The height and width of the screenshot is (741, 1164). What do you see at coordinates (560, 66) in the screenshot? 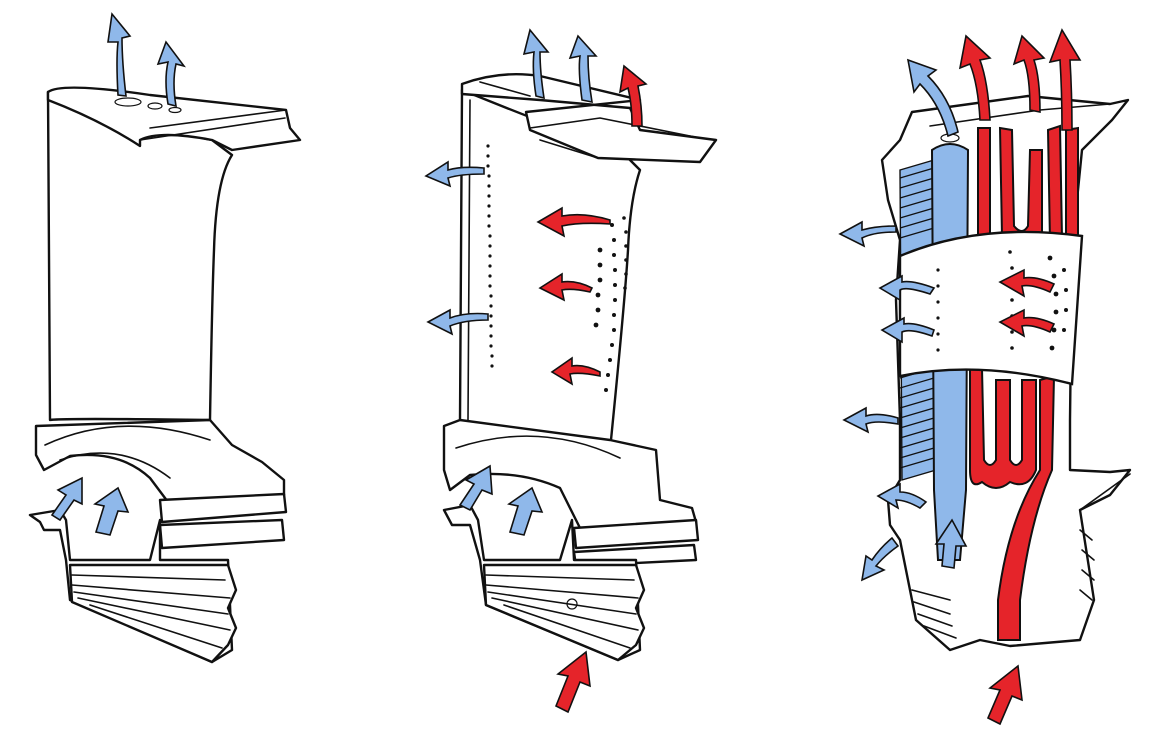
I see `blade-middle-top-cool-arrows` at bounding box center [560, 66].